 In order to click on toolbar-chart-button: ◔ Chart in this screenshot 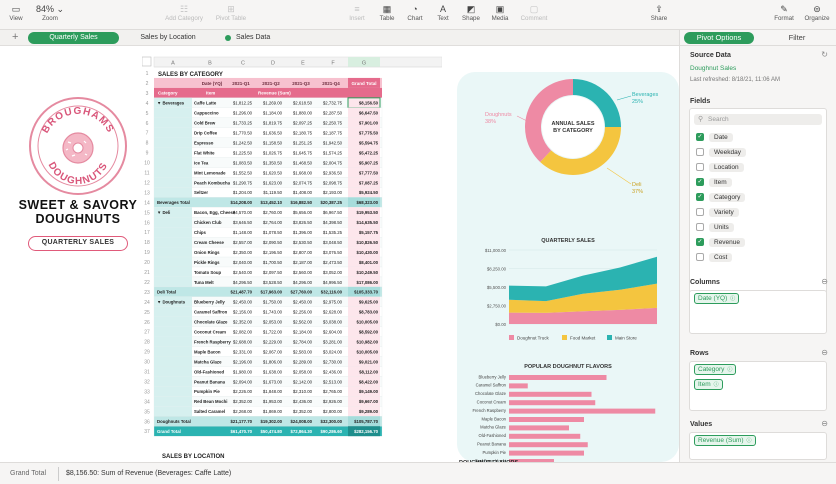, I will do `click(414, 12)`.